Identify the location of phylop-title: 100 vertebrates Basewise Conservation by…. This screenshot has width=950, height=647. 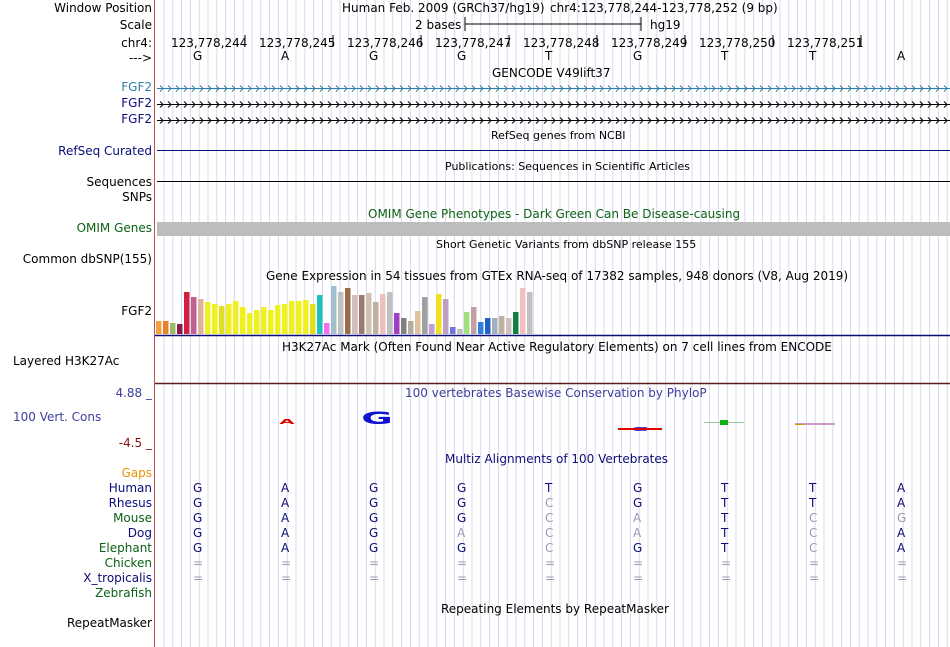
(556, 393).